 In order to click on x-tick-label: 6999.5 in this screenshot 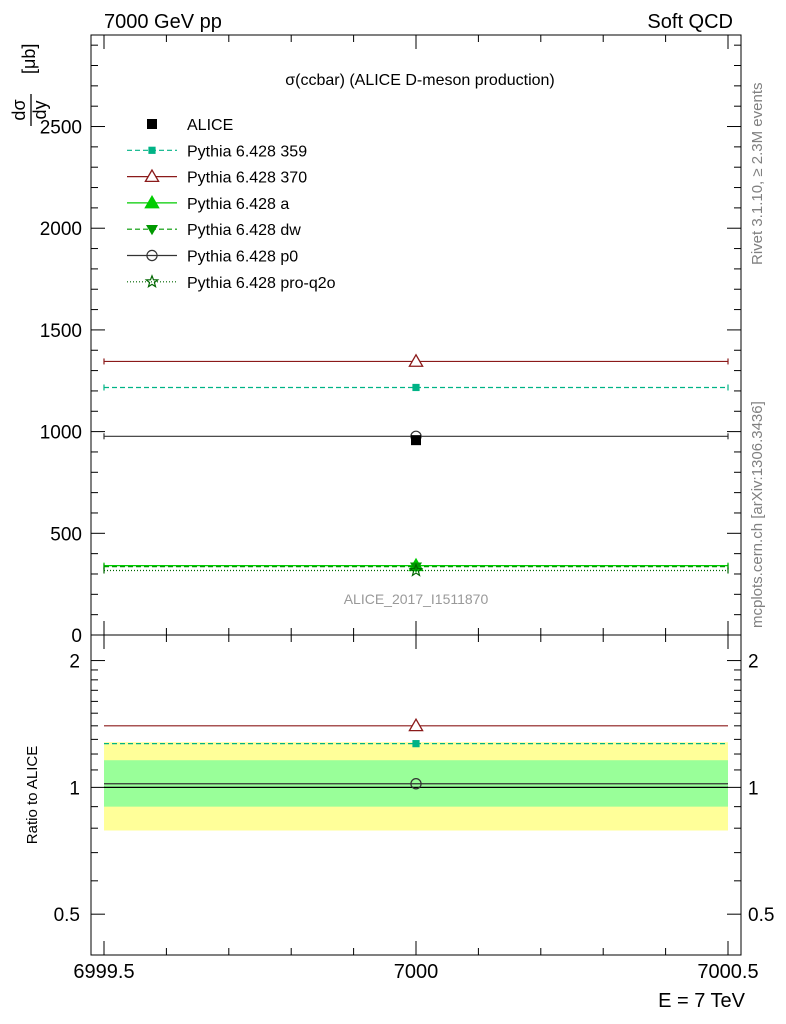, I will do `click(103, 972)`.